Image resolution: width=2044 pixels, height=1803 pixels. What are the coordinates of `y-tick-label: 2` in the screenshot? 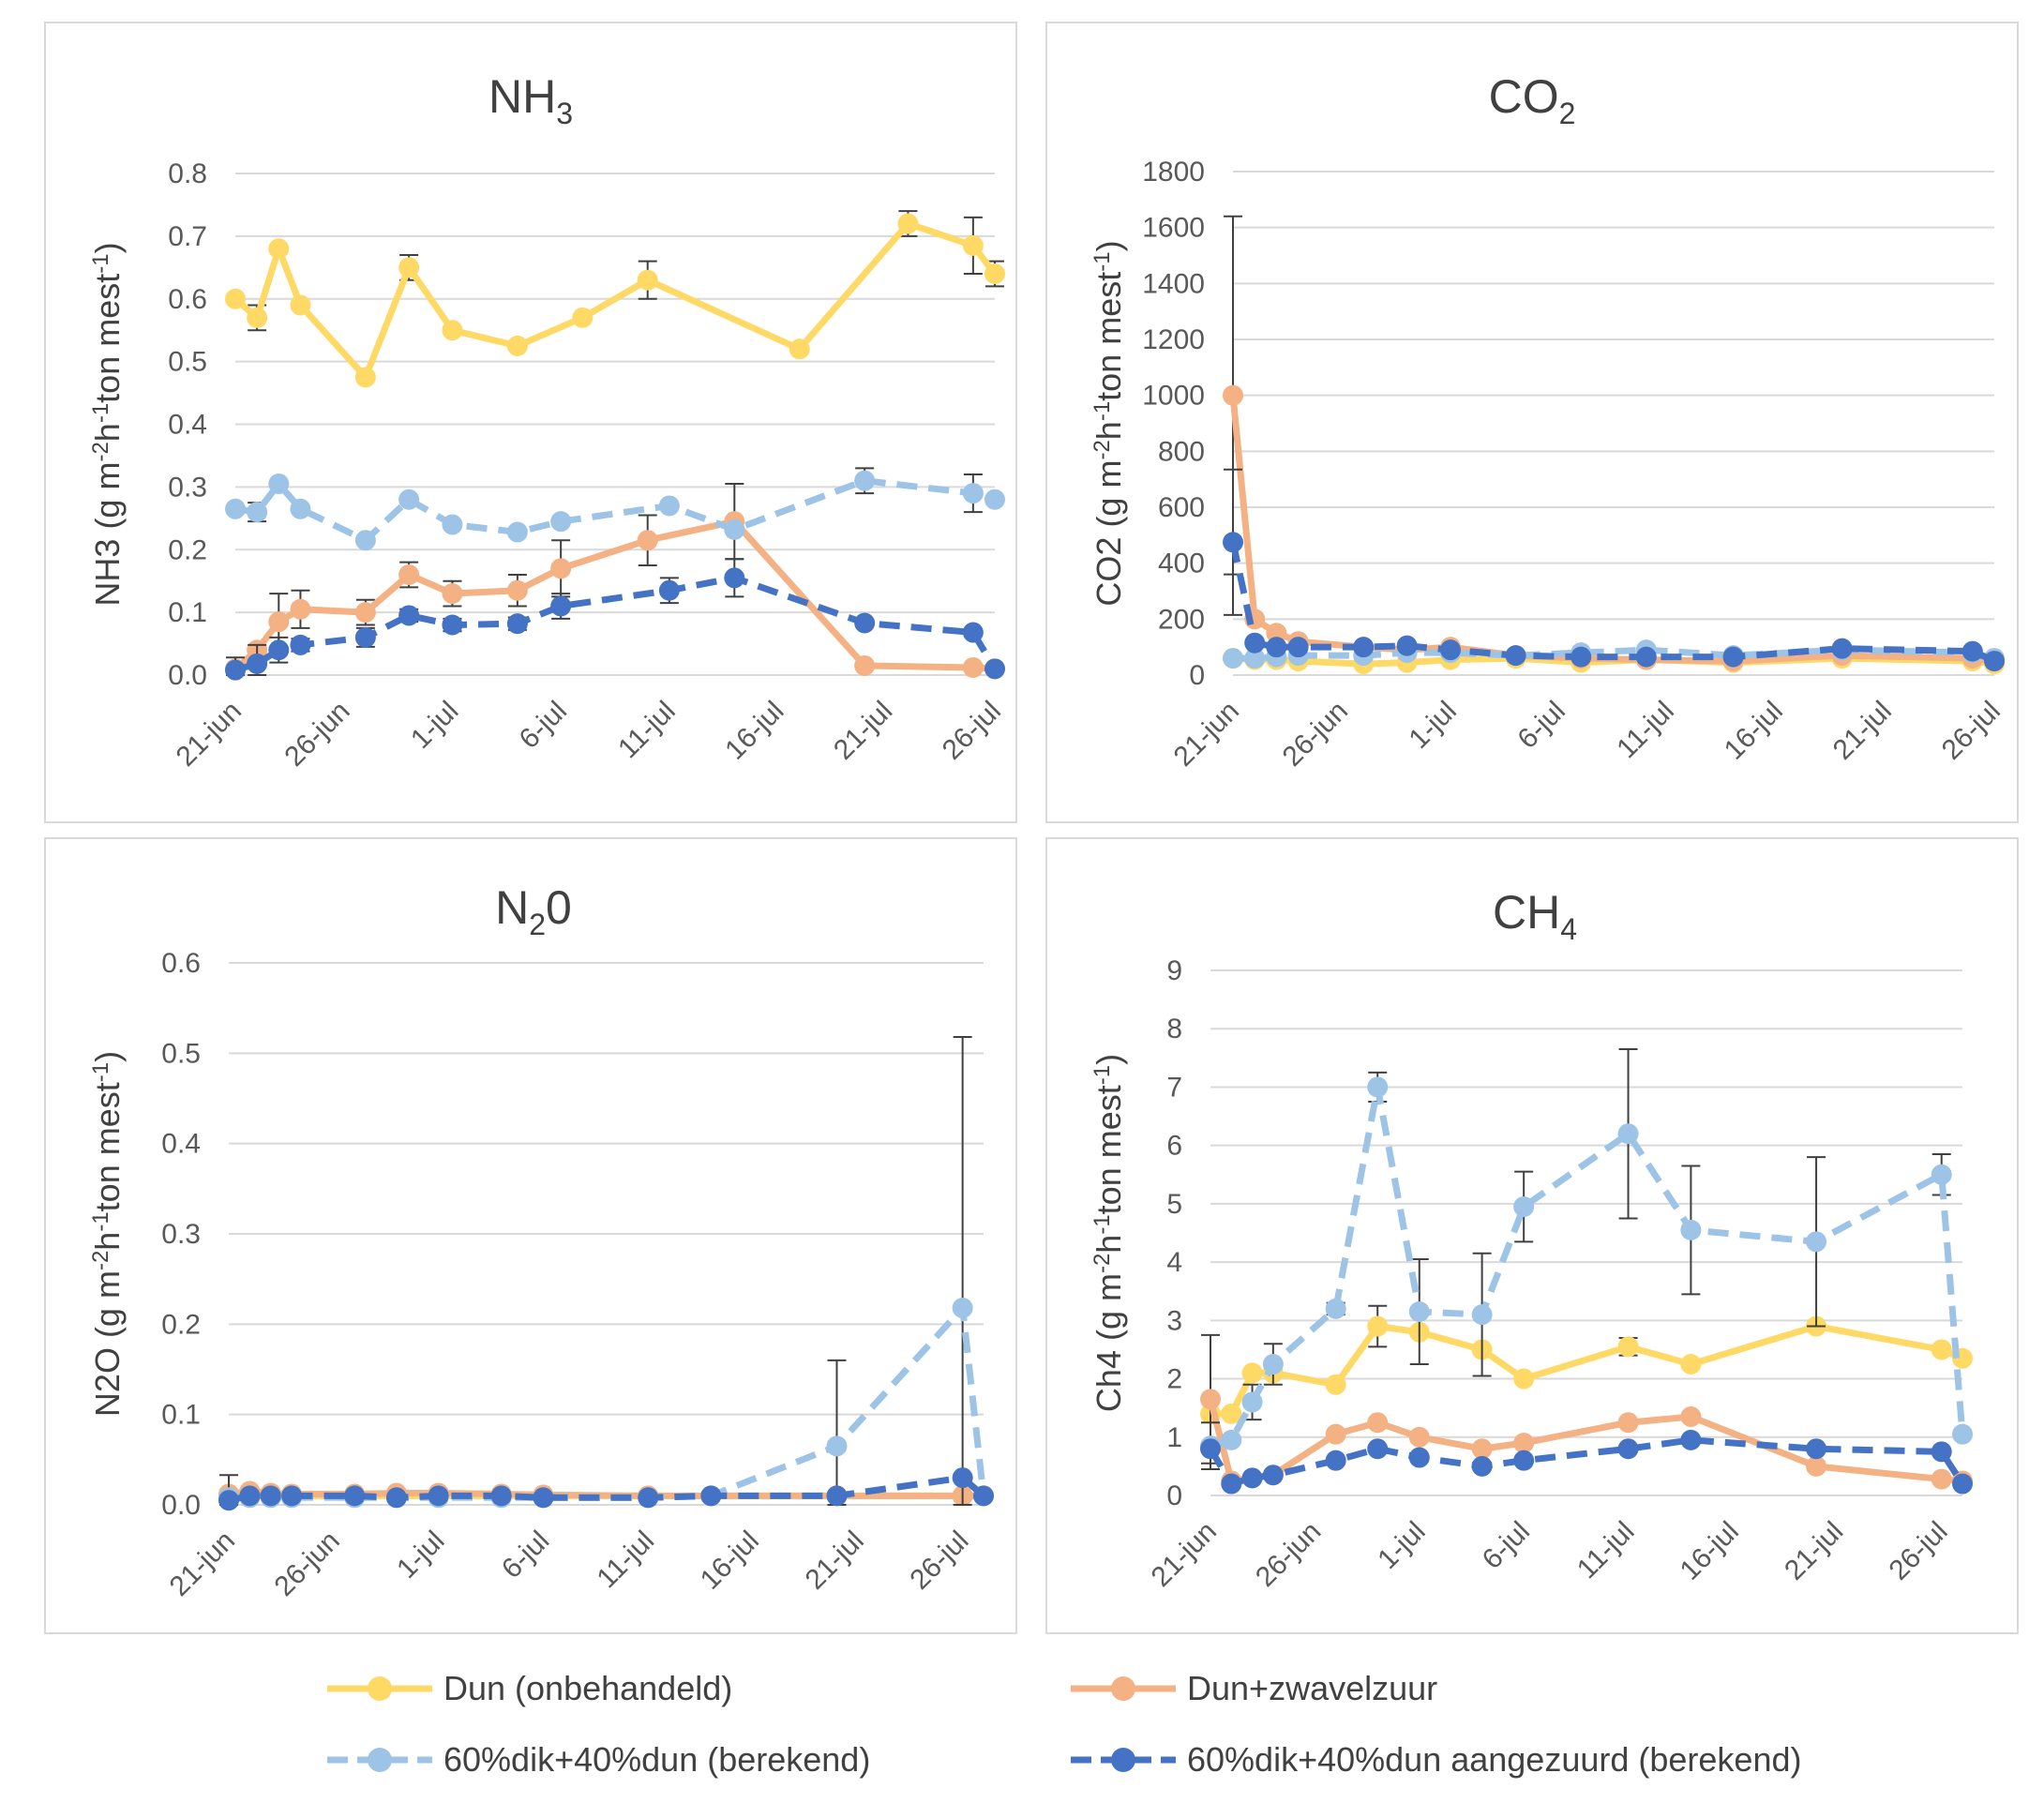 It's located at (1174, 1379).